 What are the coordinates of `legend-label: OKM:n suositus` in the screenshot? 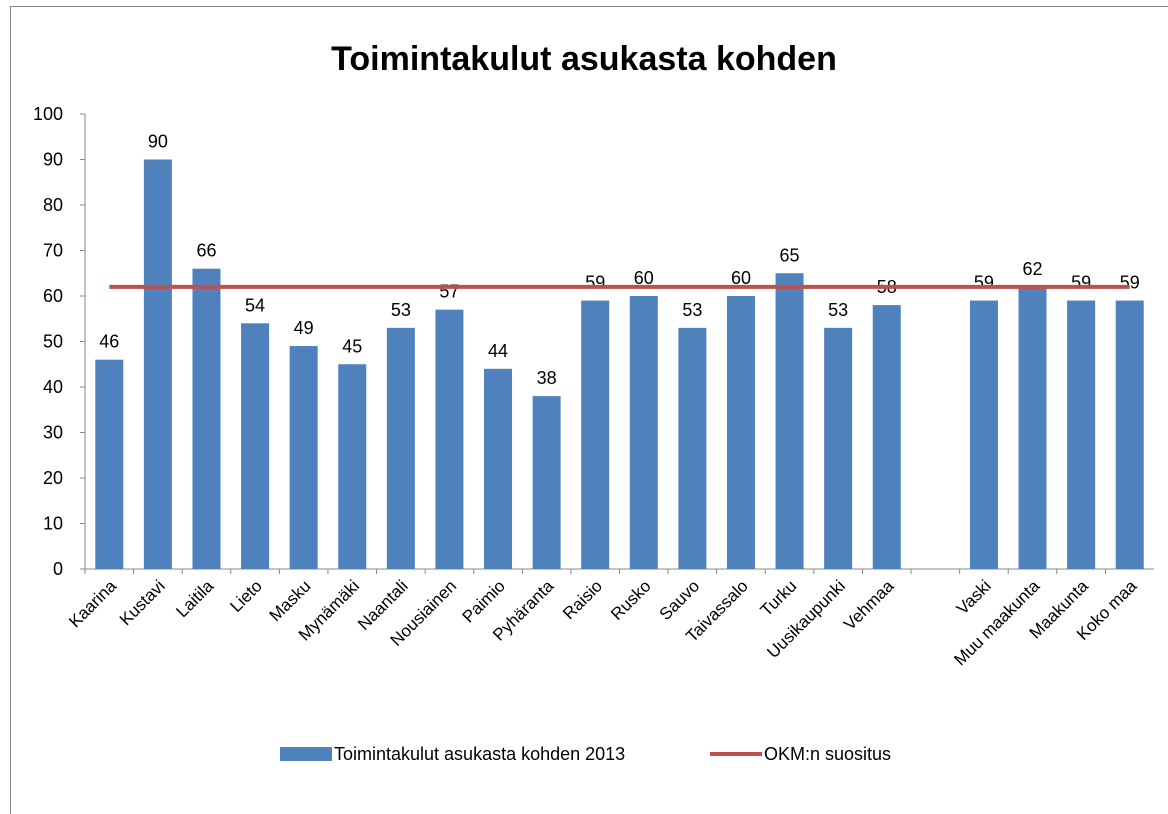 It's located at (828, 754).